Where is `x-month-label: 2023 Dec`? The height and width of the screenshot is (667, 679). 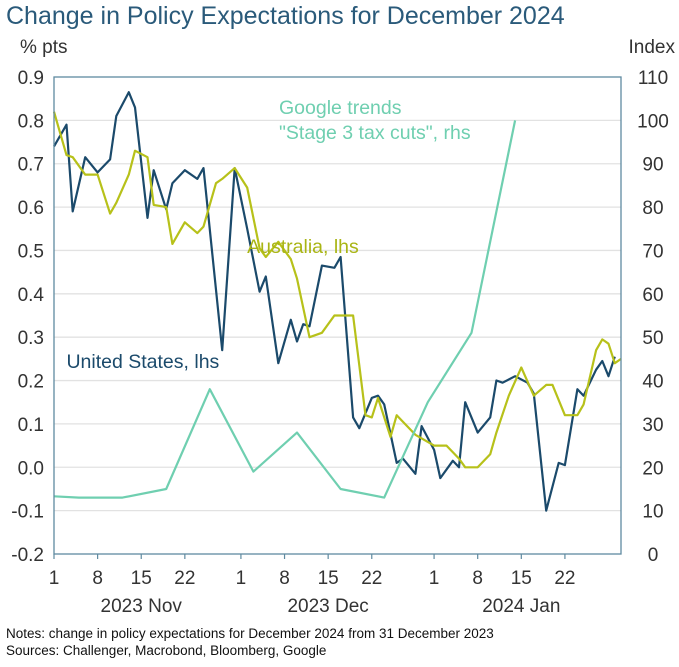
x-month-label: 2023 Dec is located at coordinates (327, 606).